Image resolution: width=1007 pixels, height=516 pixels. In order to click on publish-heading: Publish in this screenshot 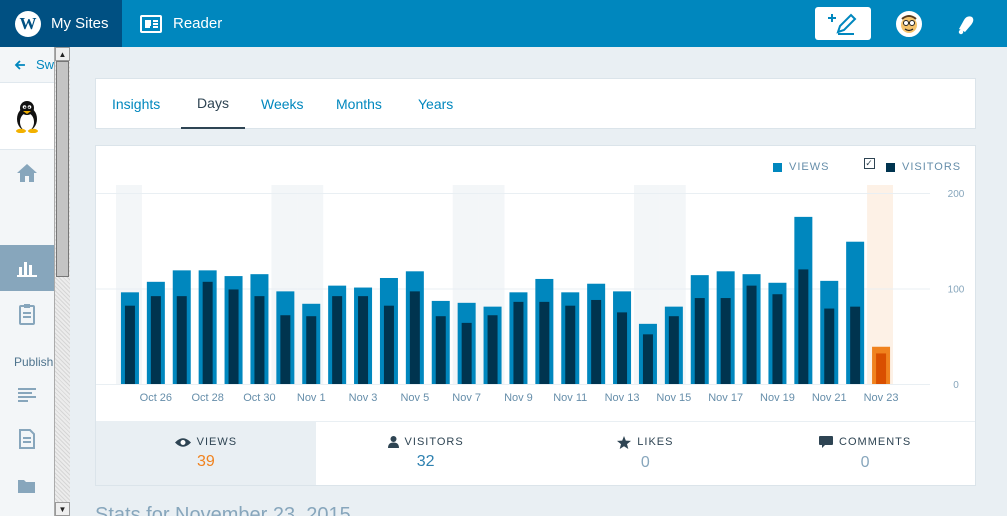, I will do `click(34, 362)`.